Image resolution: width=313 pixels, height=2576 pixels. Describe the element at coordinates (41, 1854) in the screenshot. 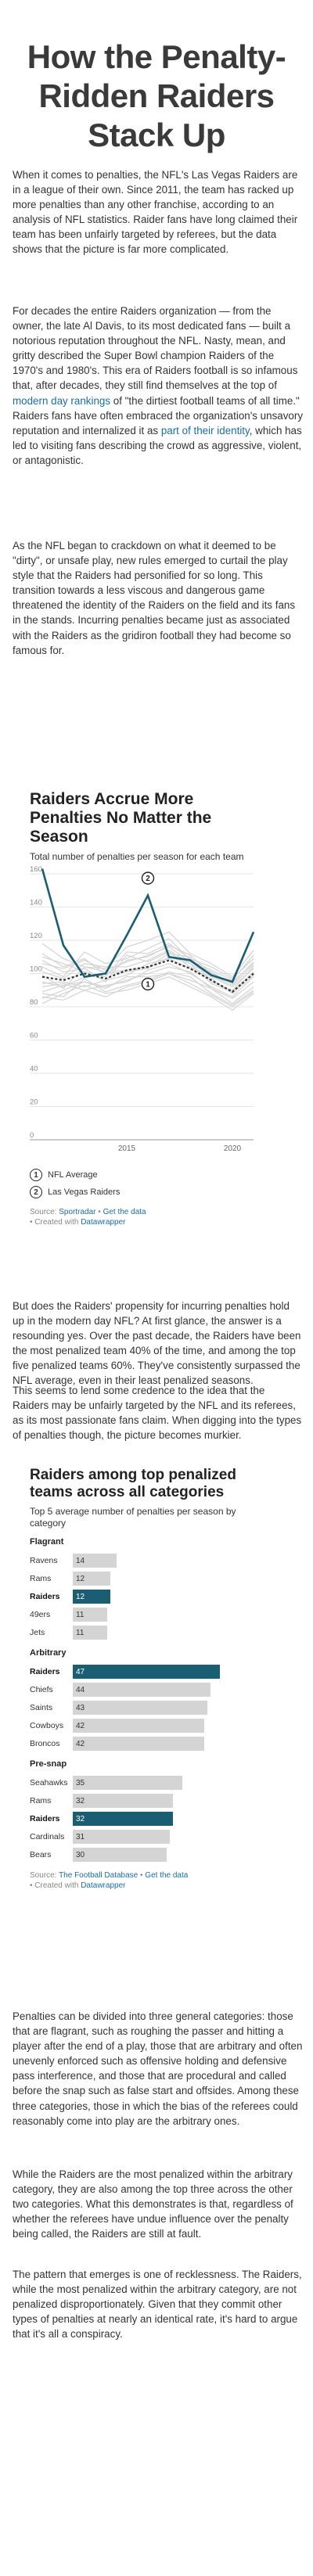

I see `bar-team-label: Bears` at that location.